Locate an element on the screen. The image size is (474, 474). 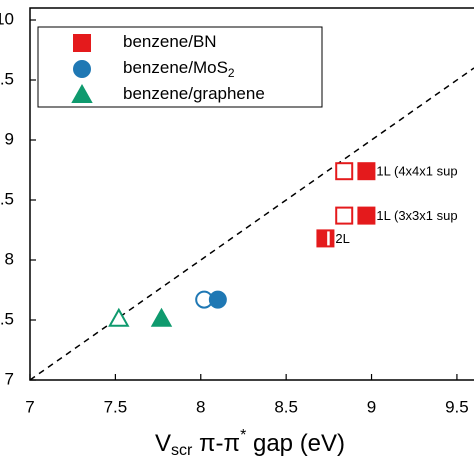
y-tick-label: 9 is located at coordinates (9, 138).